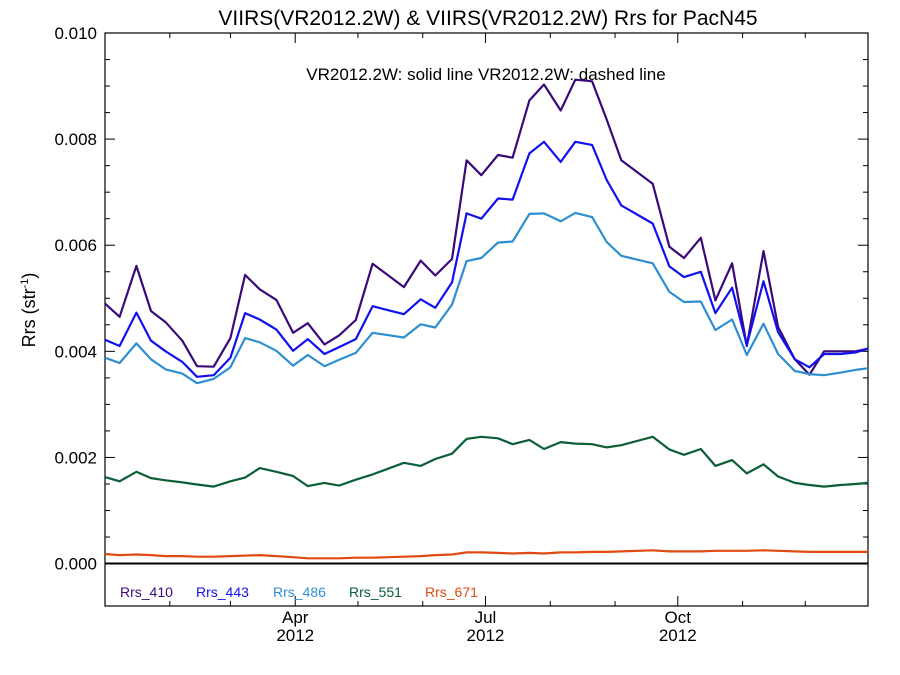 The width and height of the screenshot is (900, 675). What do you see at coordinates (146, 592) in the screenshot?
I see `legend-entry-rrs-410: Rrs_410` at bounding box center [146, 592].